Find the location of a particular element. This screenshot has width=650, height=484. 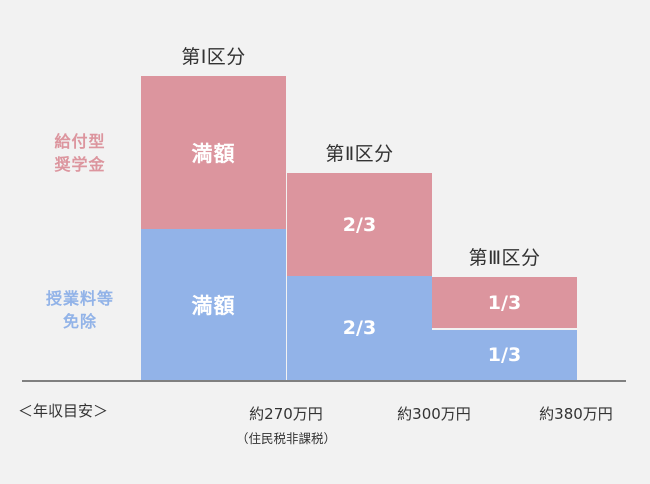

income-tier1-note: （住民税非課税） is located at coordinates (285, 438).